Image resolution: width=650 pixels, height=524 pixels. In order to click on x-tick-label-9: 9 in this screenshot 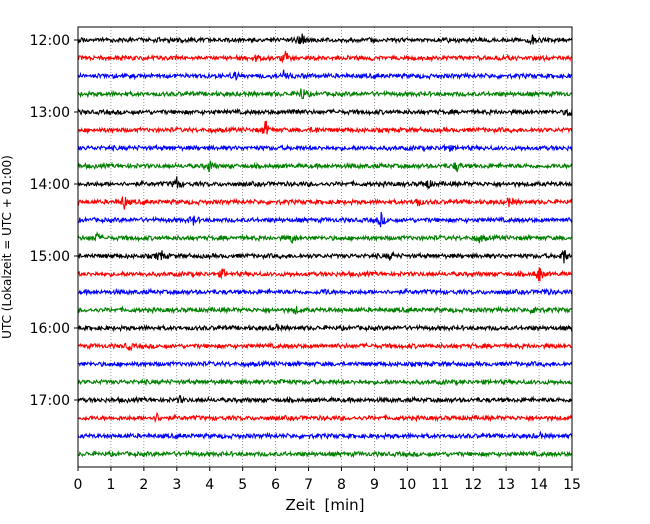, I will do `click(374, 485)`.